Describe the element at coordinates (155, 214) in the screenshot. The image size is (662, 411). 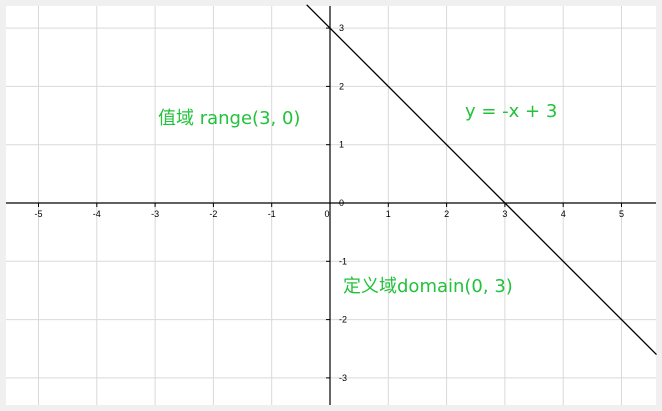
I see `x-tick-label: -3` at that location.